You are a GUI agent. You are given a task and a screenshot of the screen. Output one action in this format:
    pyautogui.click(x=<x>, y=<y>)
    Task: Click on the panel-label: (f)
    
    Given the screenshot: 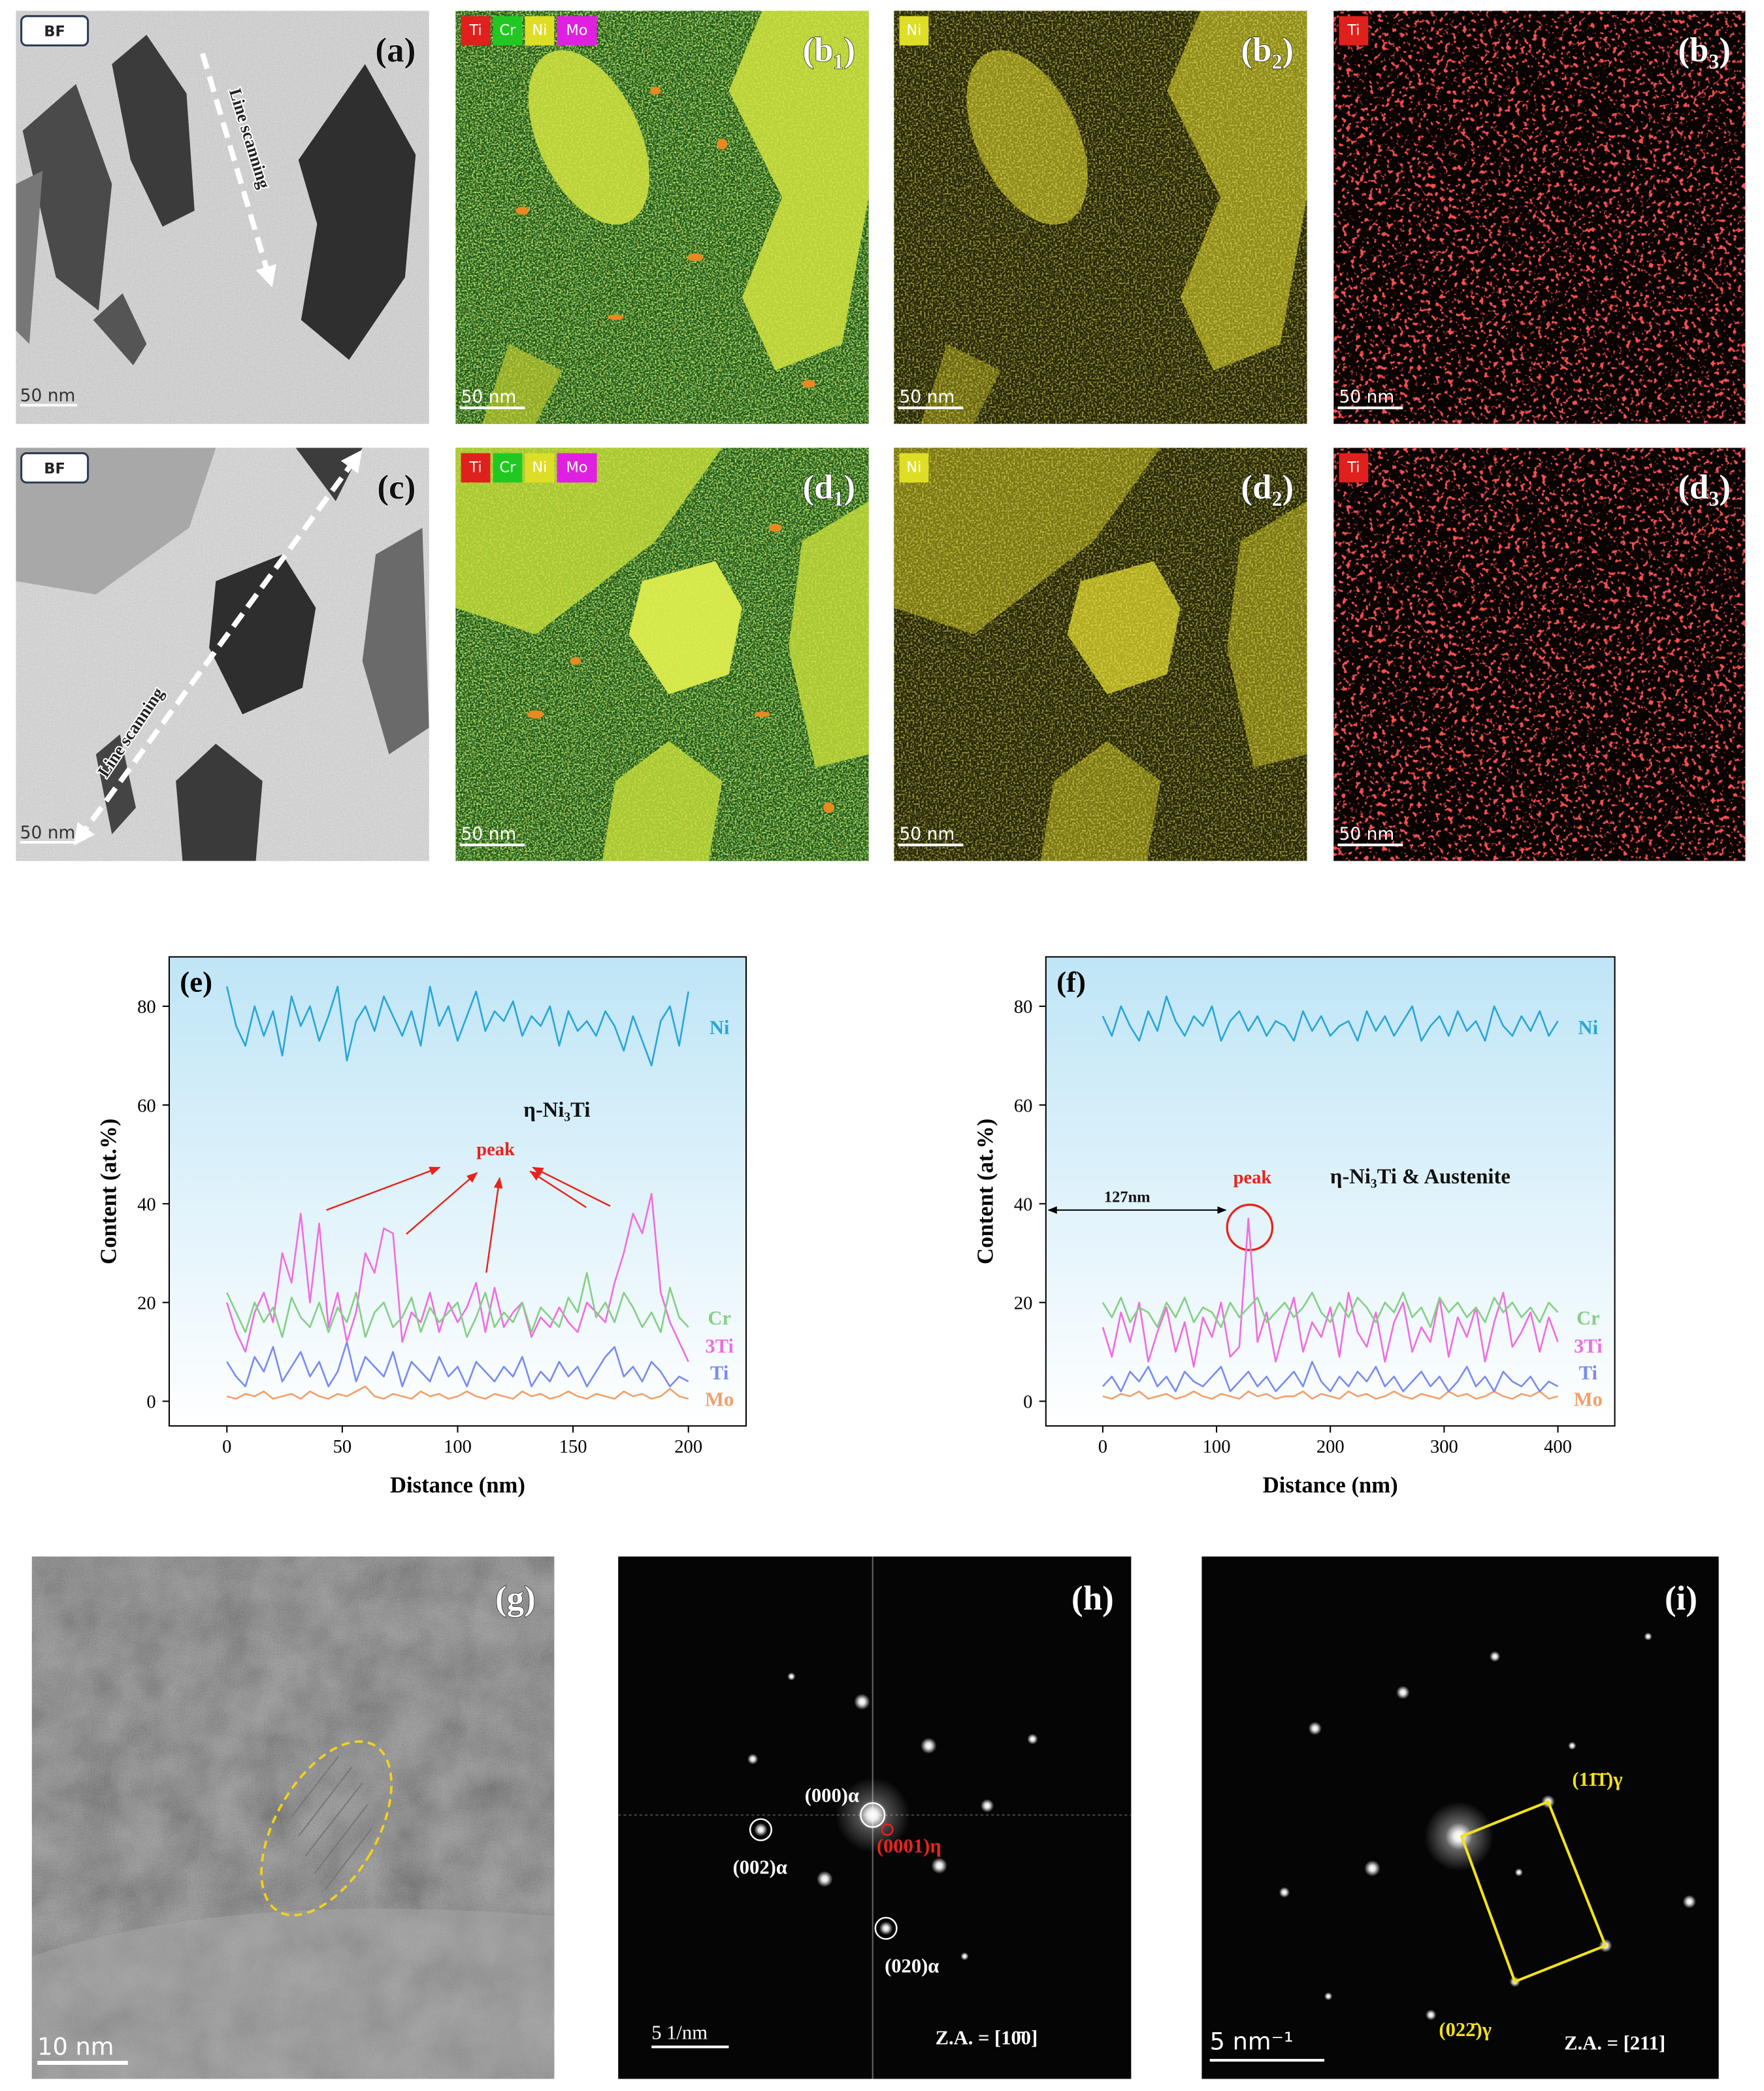 What is the action you would take?
    pyautogui.click(x=1071, y=981)
    